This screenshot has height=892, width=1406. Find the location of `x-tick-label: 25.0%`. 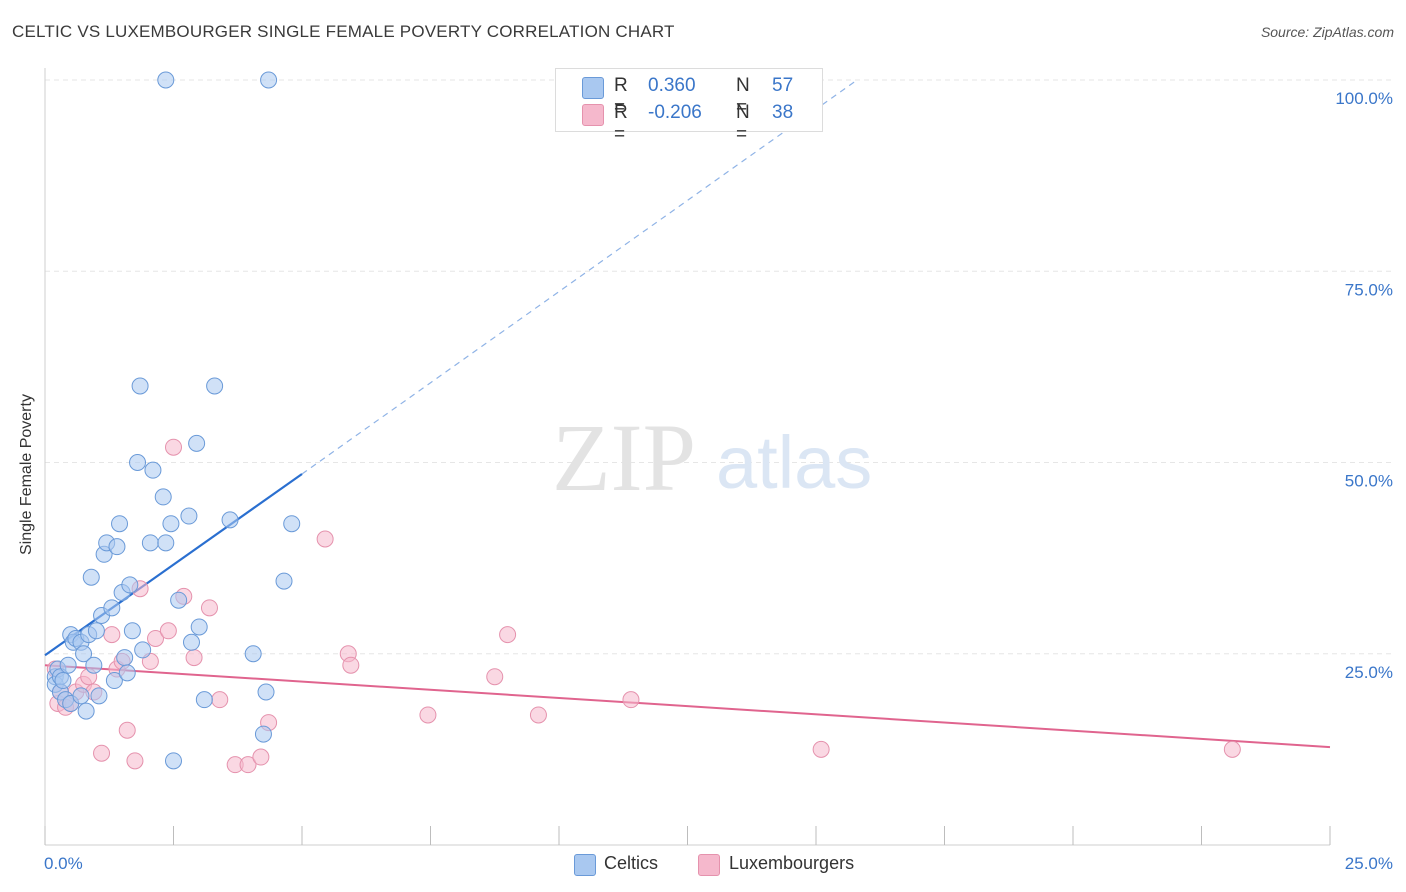

x-tick-label: 25.0% is located at coordinates (1369, 863).